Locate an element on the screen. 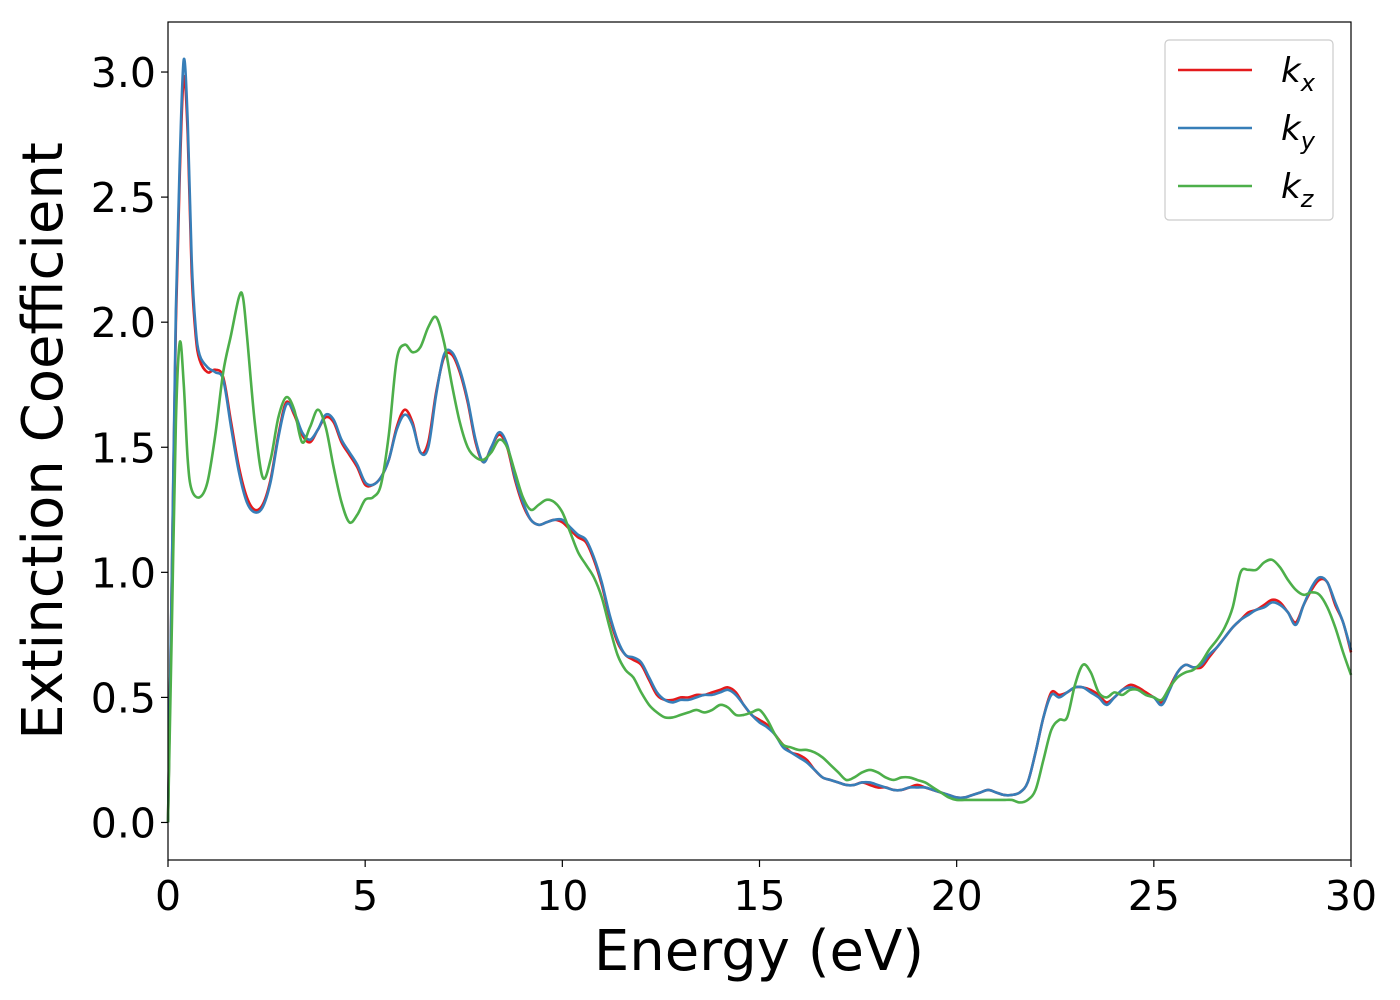 The image size is (1400, 1000). y-tick-label: 1.5 is located at coordinates (123, 448).